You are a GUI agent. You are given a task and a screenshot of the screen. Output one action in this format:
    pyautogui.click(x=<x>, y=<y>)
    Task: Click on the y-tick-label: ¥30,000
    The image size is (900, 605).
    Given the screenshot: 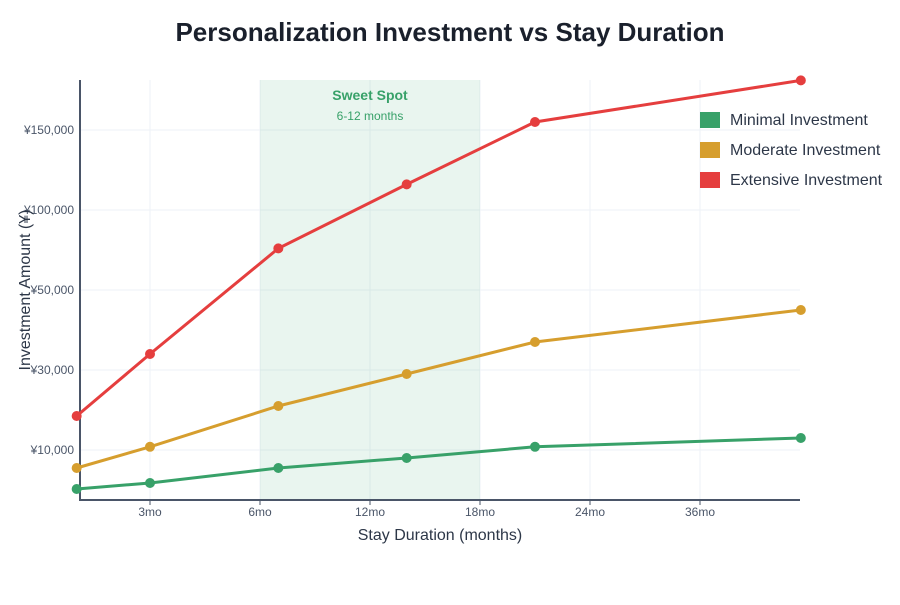 What is the action you would take?
    pyautogui.click(x=52, y=370)
    